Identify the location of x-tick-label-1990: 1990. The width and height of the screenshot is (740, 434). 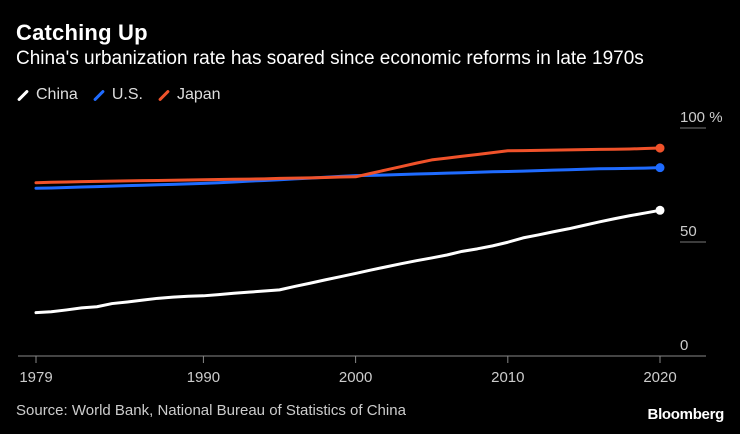
(203, 377).